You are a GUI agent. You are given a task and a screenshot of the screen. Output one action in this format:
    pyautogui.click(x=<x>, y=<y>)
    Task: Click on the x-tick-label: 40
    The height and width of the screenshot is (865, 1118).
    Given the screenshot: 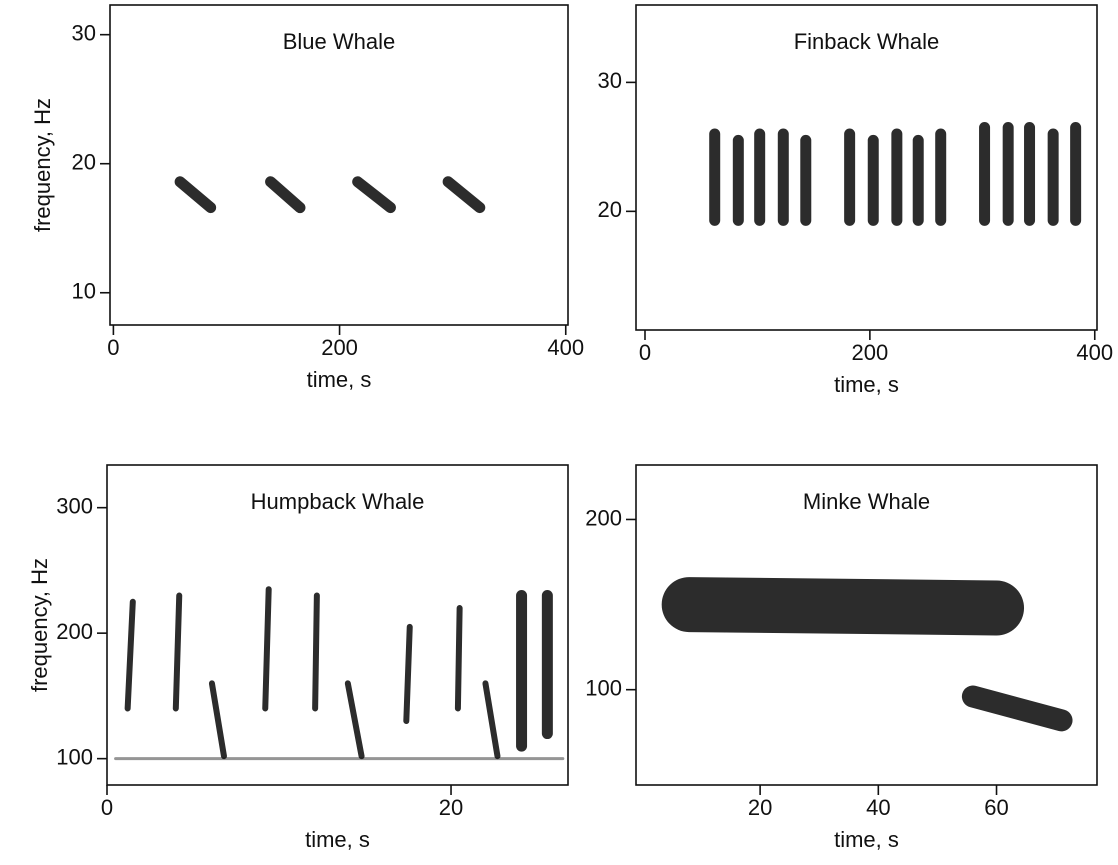 What is the action you would take?
    pyautogui.click(x=878, y=807)
    